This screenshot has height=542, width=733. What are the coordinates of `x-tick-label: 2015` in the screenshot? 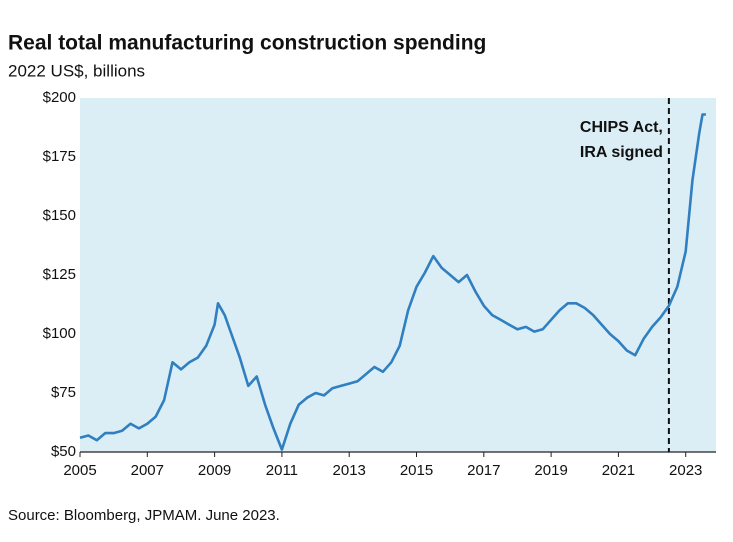 It's located at (416, 470).